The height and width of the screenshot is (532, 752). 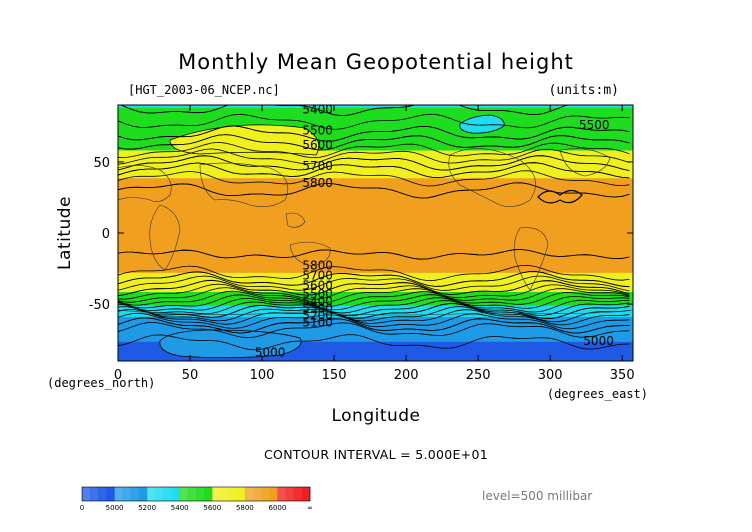 I want to click on colorbar-frame, so click(x=196, y=494).